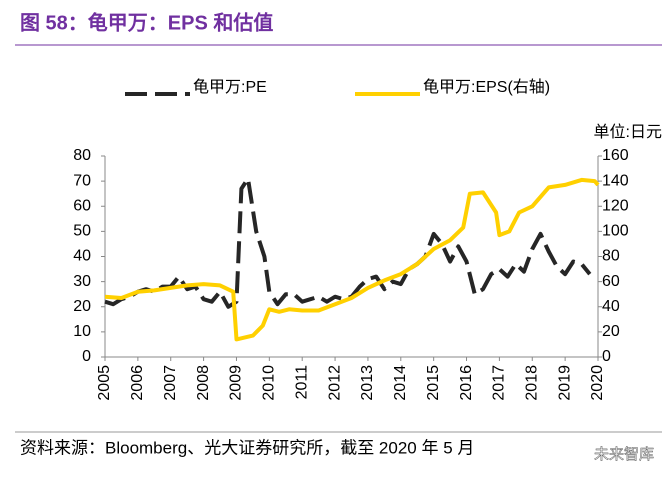  I want to click on y2-tick-label: 120, so click(615, 205).